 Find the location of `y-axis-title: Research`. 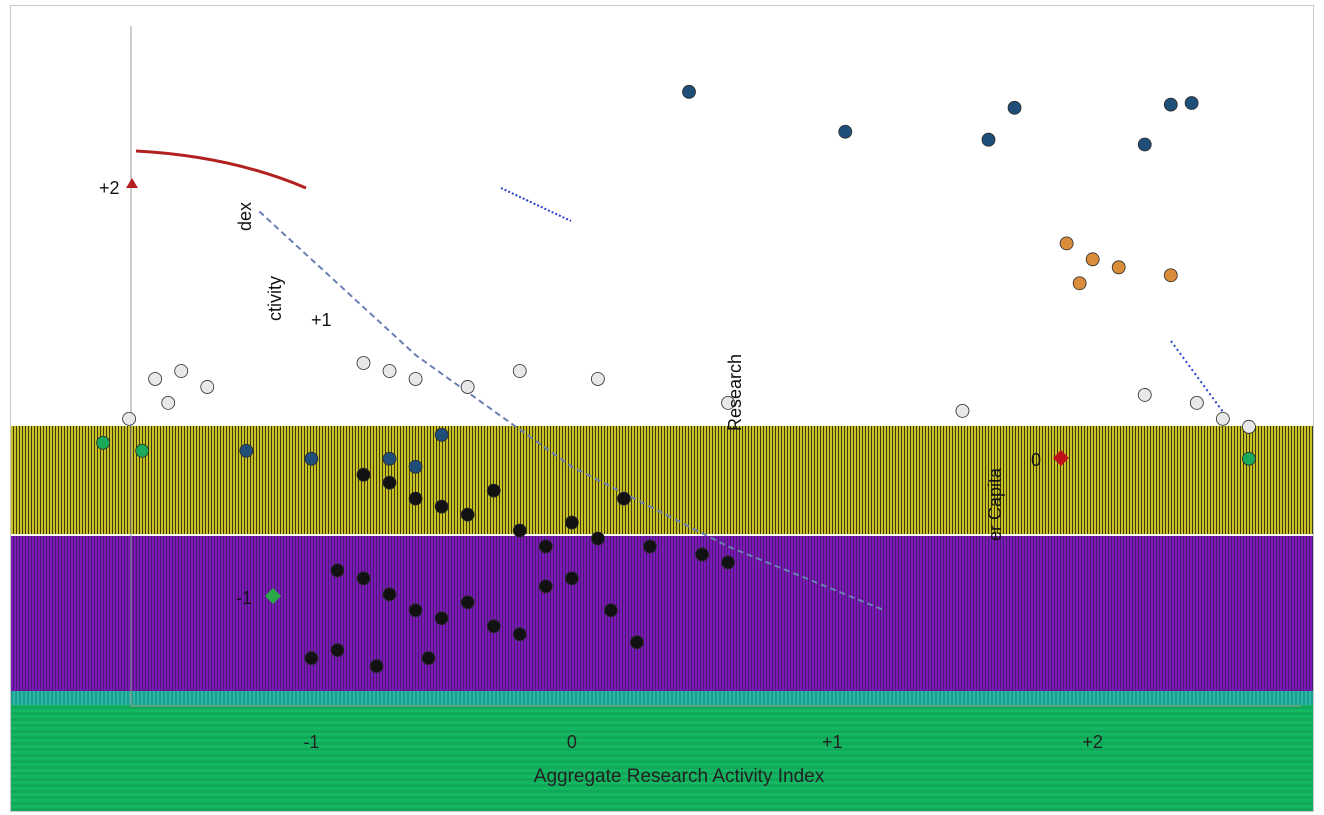

y-axis-title: Research is located at coordinates (735, 392).